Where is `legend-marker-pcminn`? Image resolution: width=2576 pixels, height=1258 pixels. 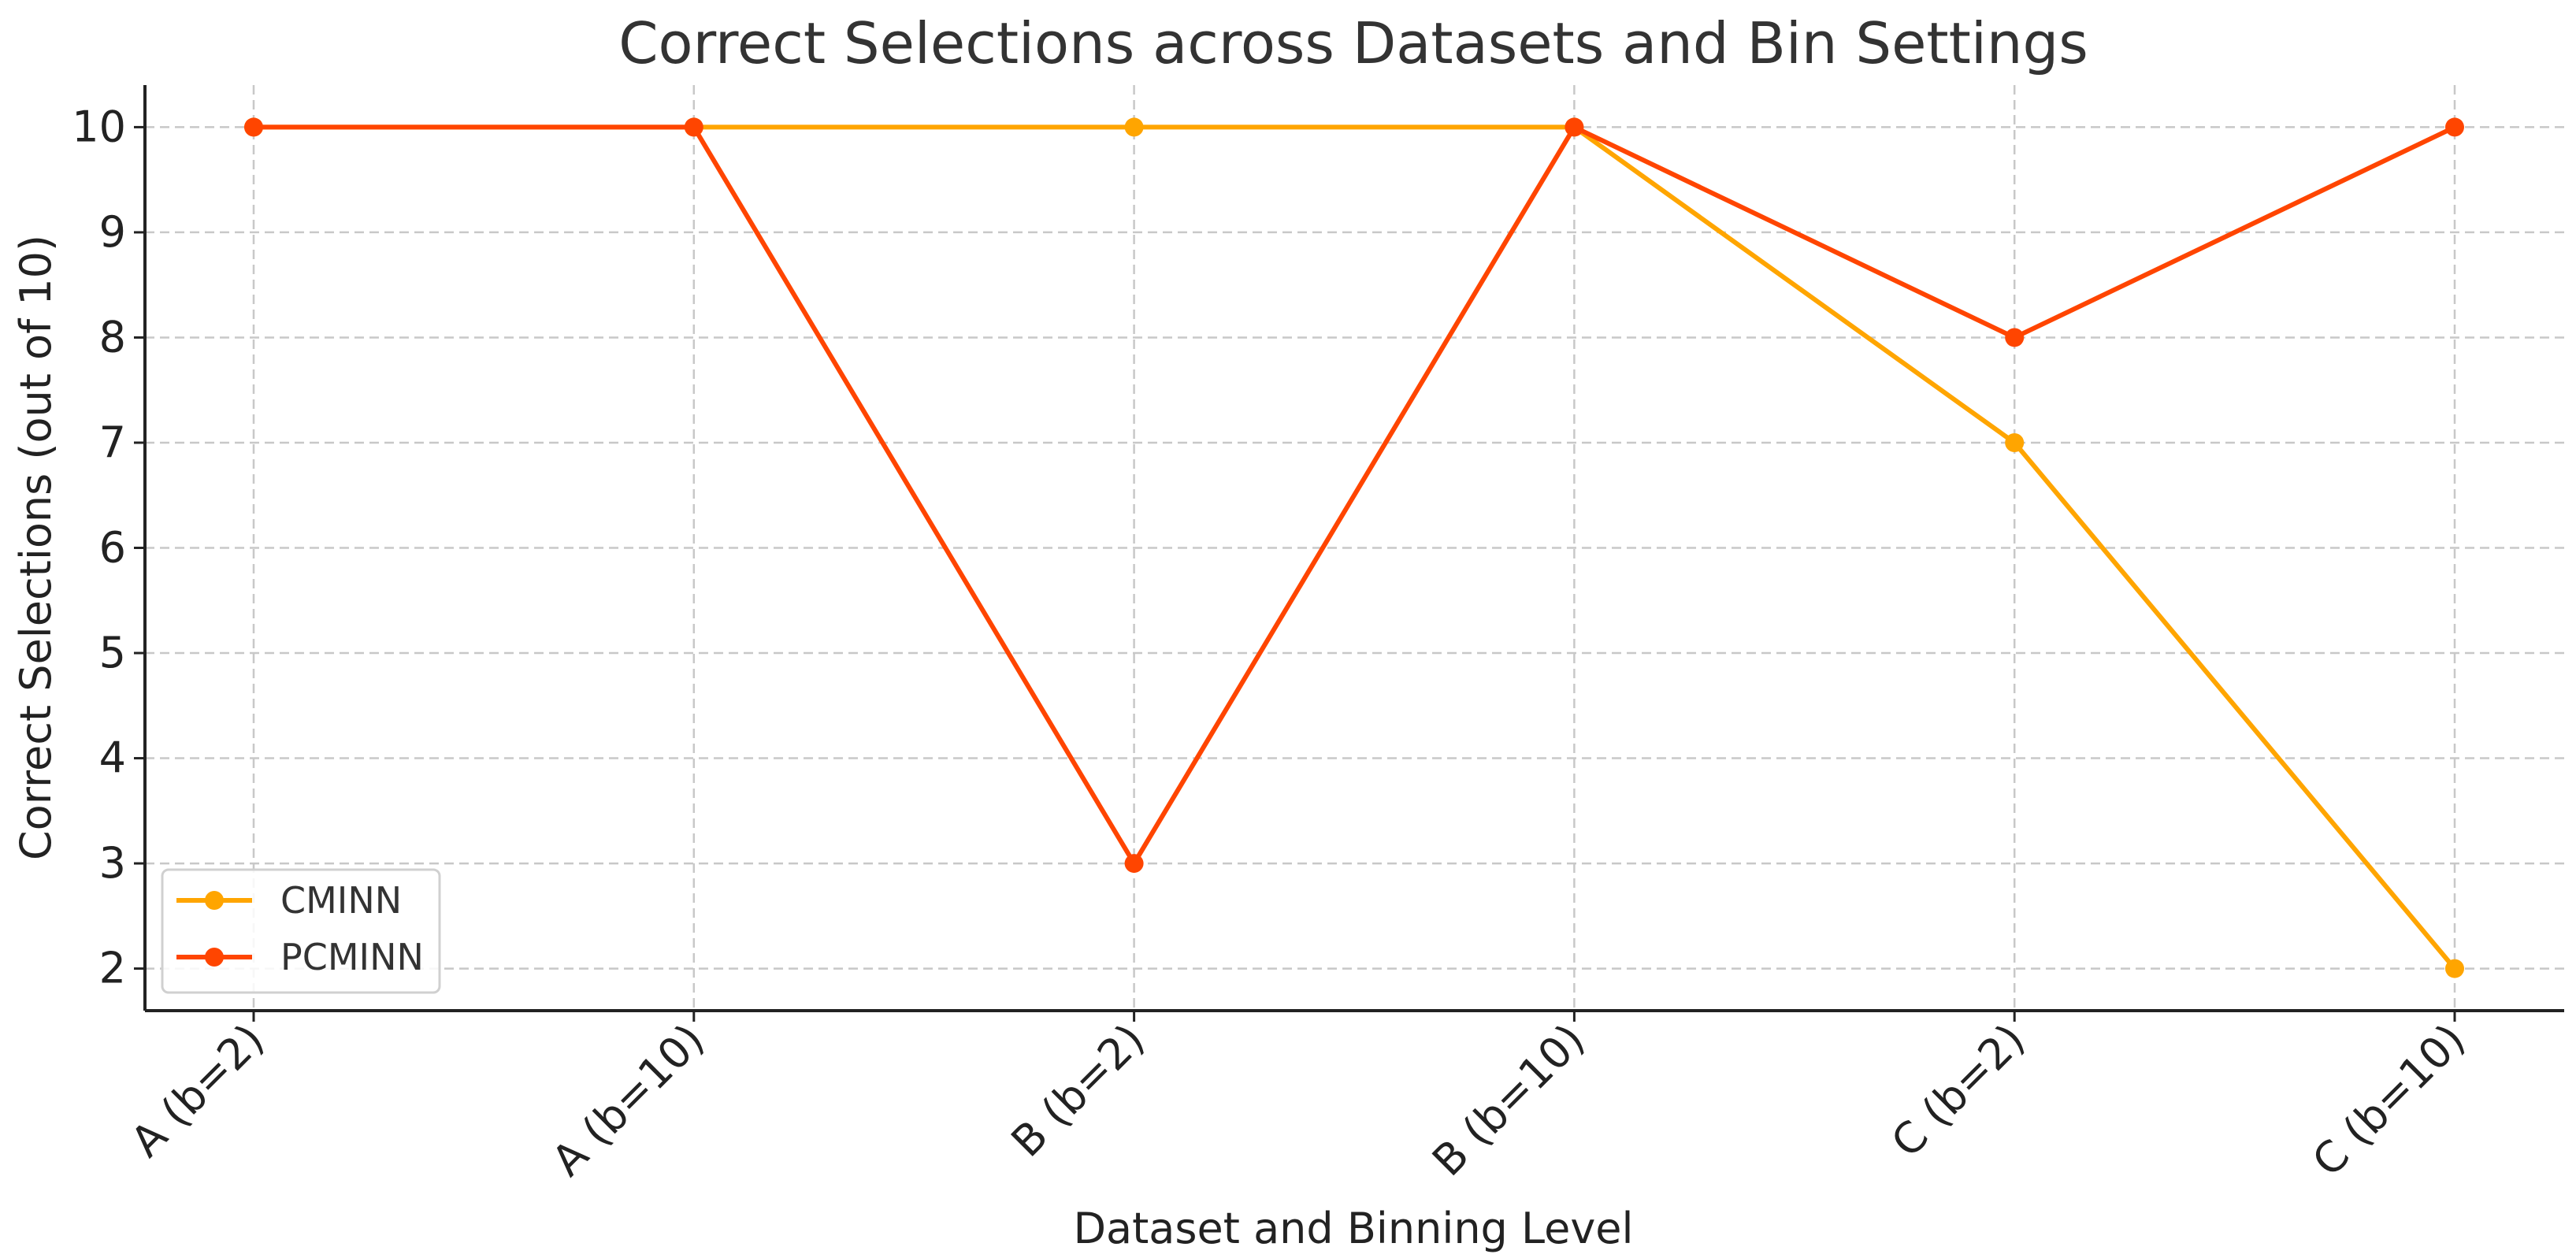
legend-marker-pcminn is located at coordinates (214, 958).